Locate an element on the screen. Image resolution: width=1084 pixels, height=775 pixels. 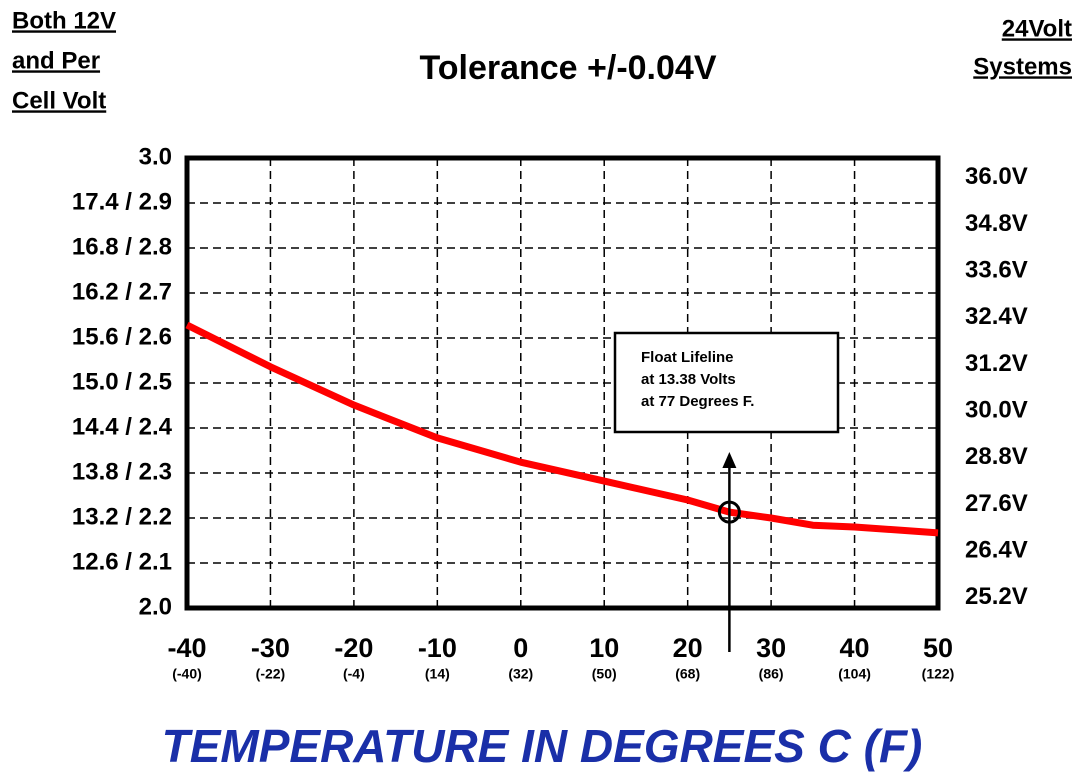
annotation-text: at 13.38 Volts is located at coordinates (688, 379).